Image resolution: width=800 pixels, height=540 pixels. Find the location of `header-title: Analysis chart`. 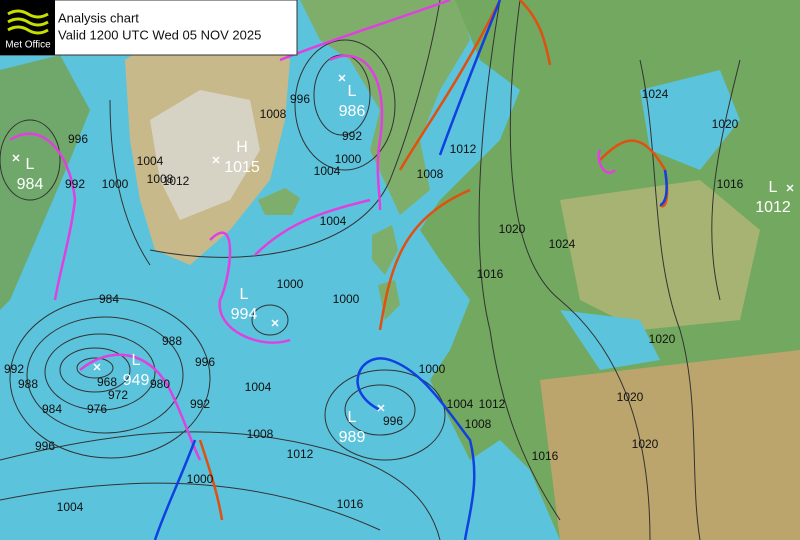

header-title: Analysis chart is located at coordinates (98, 17).